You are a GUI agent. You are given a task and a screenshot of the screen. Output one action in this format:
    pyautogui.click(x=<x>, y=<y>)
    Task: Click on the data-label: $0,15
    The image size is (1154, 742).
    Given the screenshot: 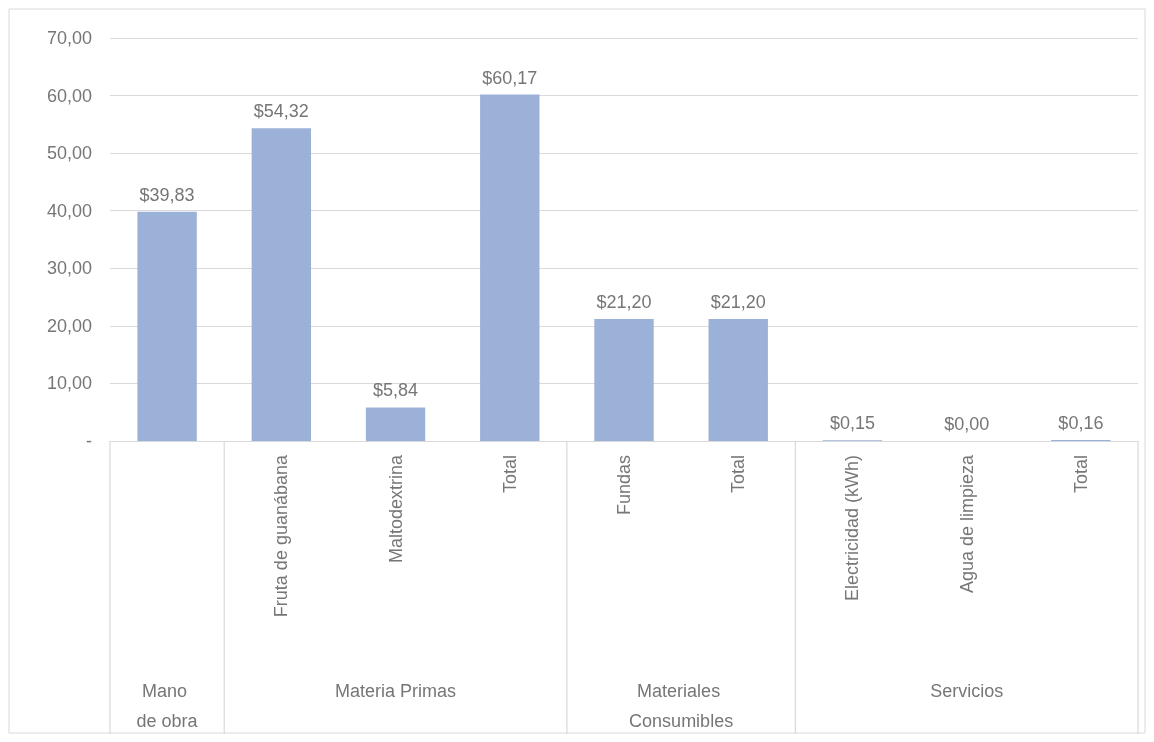 What is the action you would take?
    pyautogui.click(x=852, y=423)
    